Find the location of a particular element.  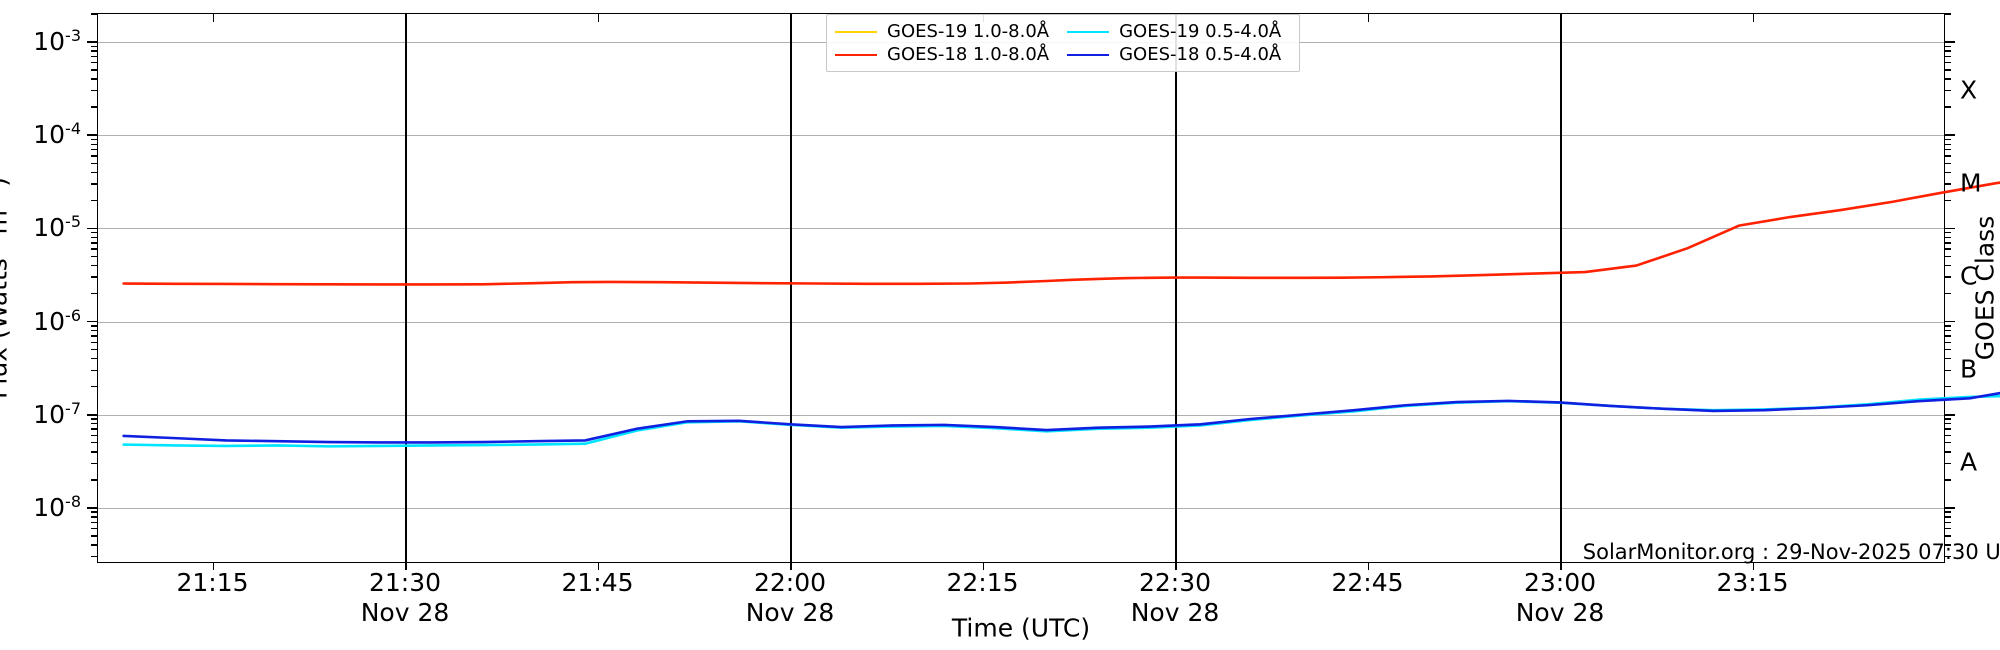

x-axis-tick-label: 23:00 is located at coordinates (1560, 582).